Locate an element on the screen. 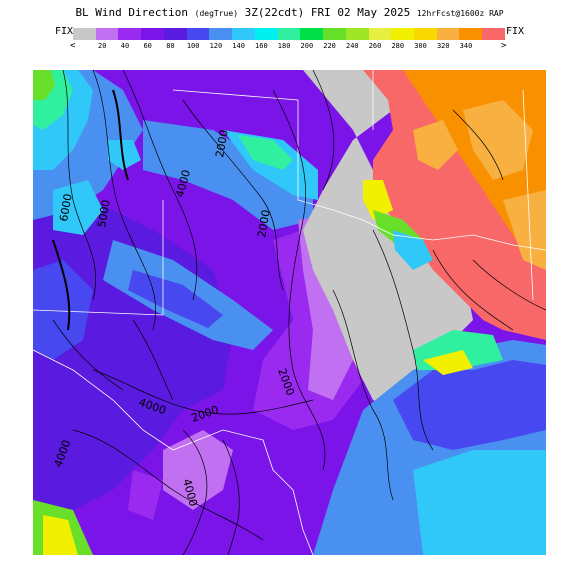 Image resolution: width=579 pixels, height=579 pixels. yellow-edge is located at coordinates (378, 200).